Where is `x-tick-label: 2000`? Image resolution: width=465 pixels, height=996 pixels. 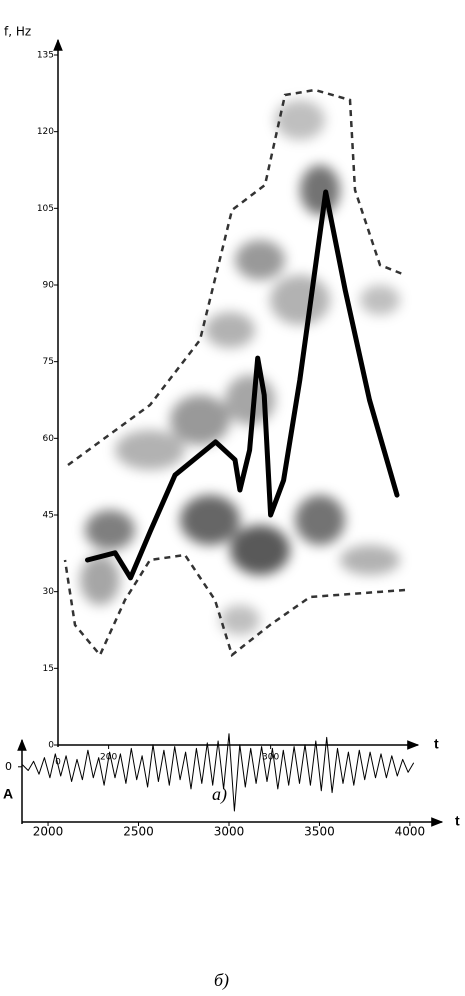
x-tick-label: 2000 is located at coordinates (48, 832).